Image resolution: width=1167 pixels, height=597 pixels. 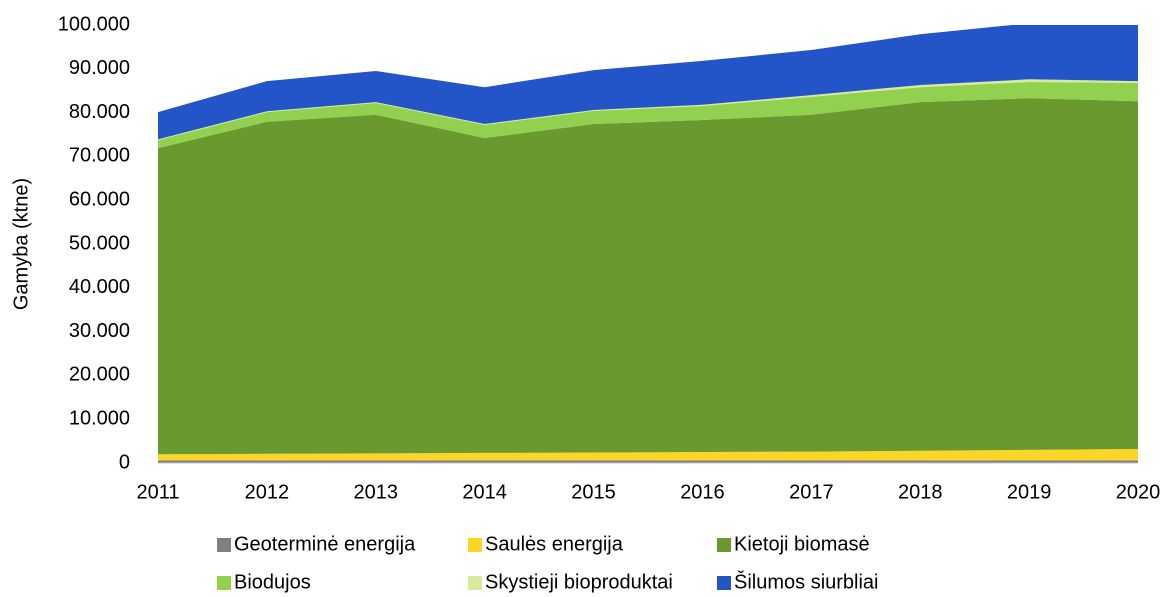 I want to click on x-tick-label: 2015, so click(x=593, y=492).